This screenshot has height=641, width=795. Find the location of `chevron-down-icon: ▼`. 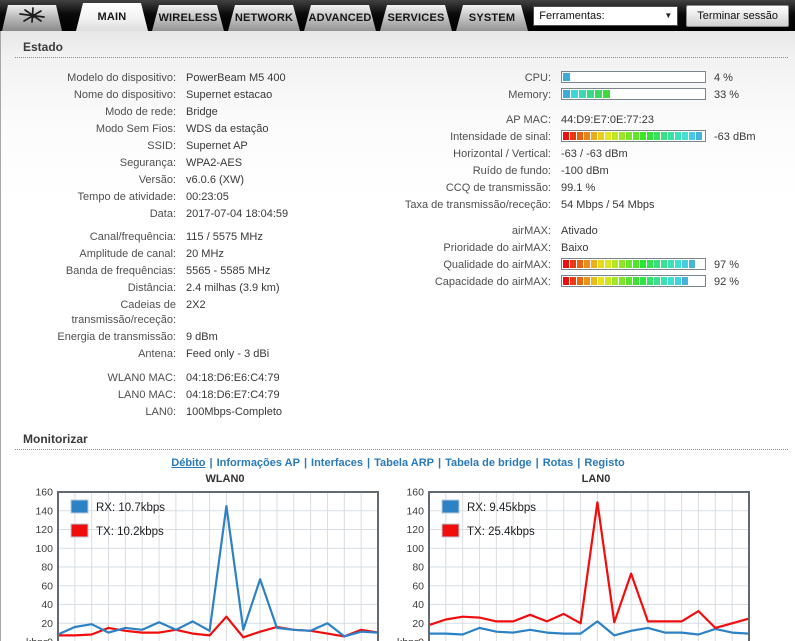

chevron-down-icon: ▼ is located at coordinates (668, 15).